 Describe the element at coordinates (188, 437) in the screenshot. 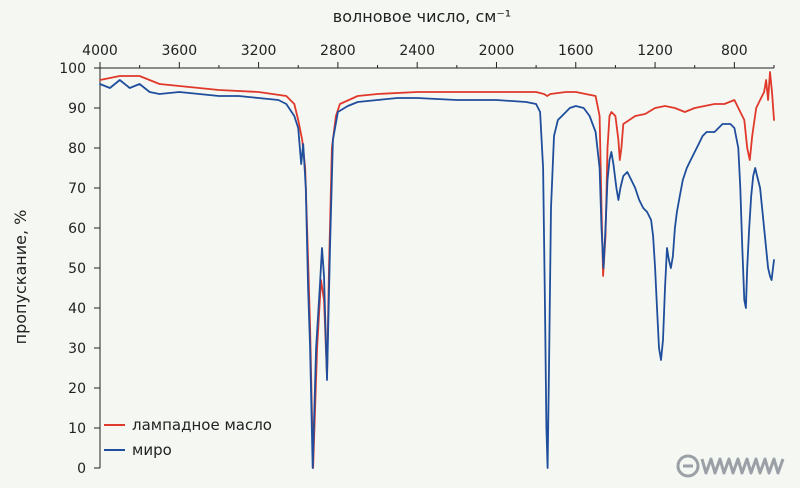

I see `legend: лампадное масло миро` at that location.